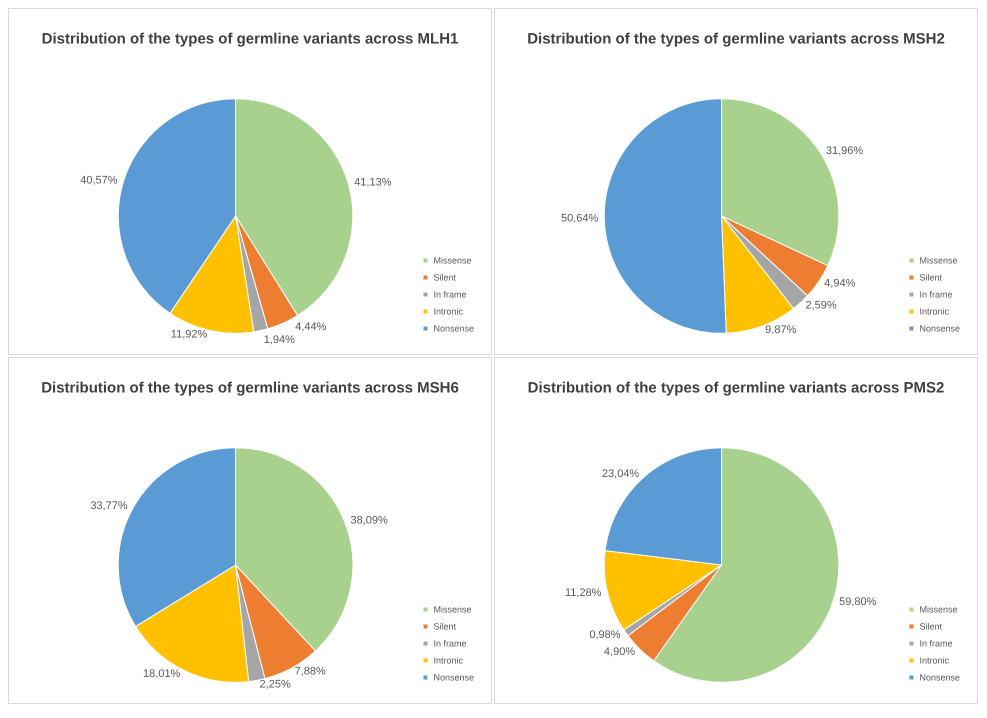 This screenshot has width=987, height=718. I want to click on data-label: 0,98%, so click(605, 635).